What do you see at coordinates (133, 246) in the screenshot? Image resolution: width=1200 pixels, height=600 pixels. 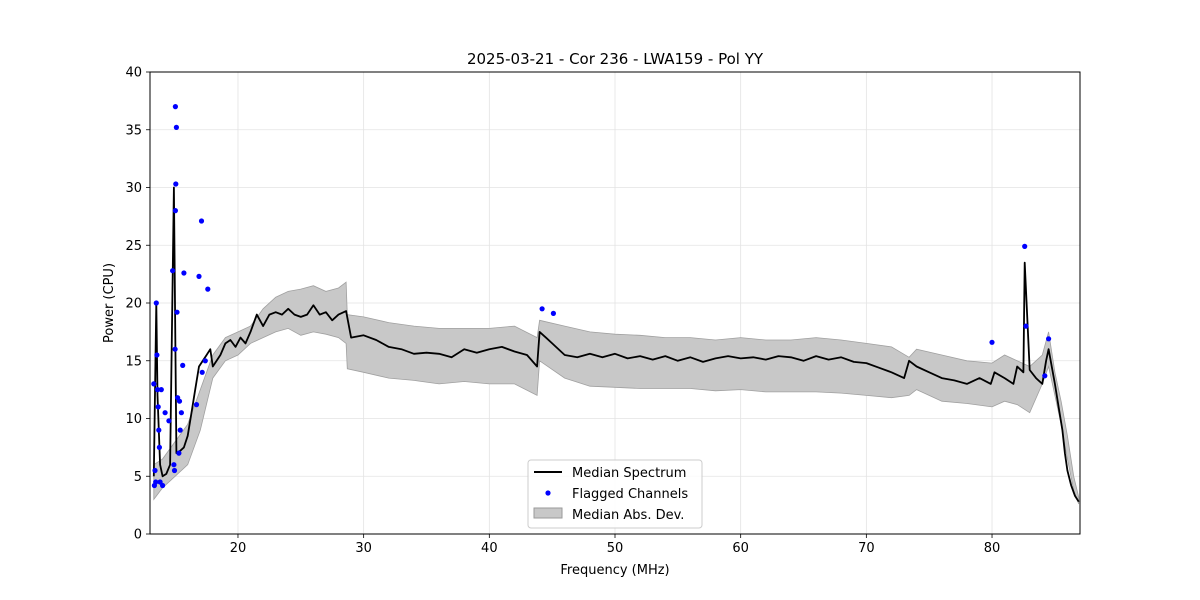 I see `y-tick-label: 25` at bounding box center [133, 246].